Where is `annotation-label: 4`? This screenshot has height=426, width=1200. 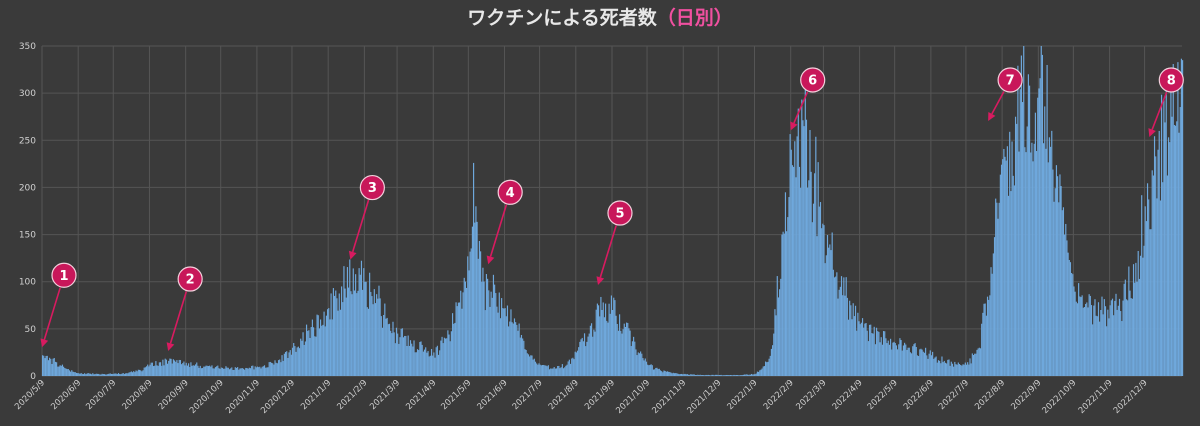 annotation-label: 4 is located at coordinates (510, 193).